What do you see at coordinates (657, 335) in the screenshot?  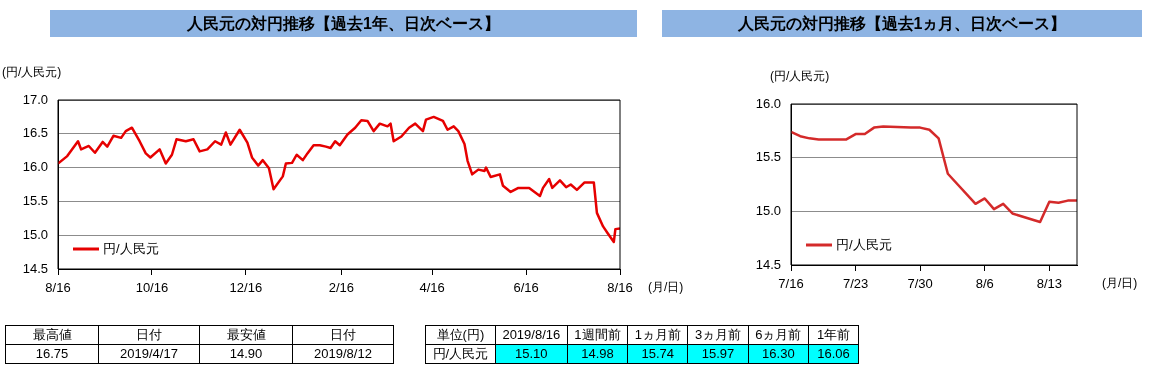 I see `text: 1ヵ月前` at bounding box center [657, 335].